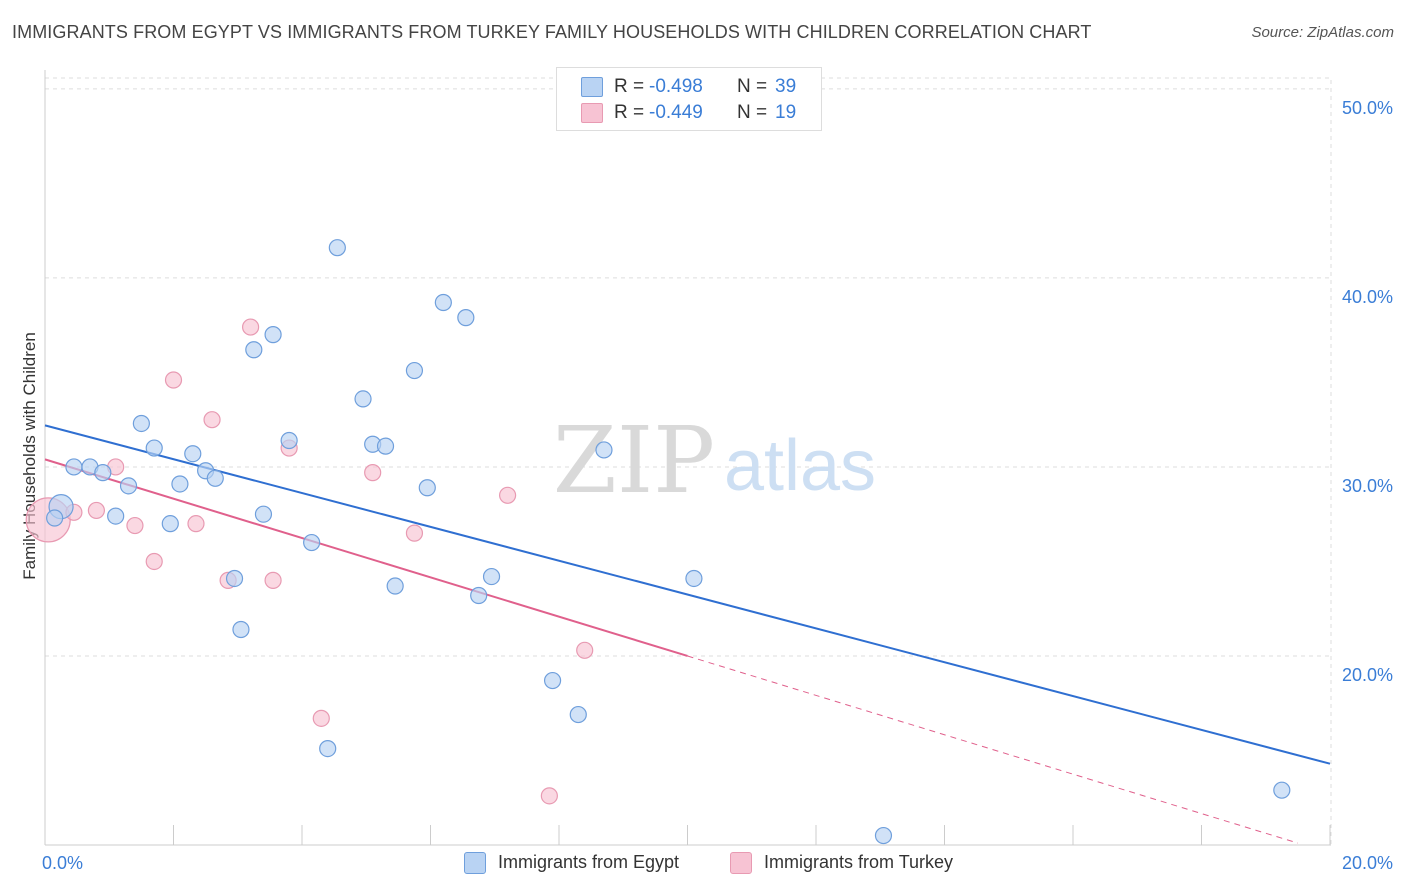 The height and width of the screenshot is (892, 1406). Describe the element at coordinates (1367, 675) in the screenshot. I see `y-tick-label: 20.0%` at that location.